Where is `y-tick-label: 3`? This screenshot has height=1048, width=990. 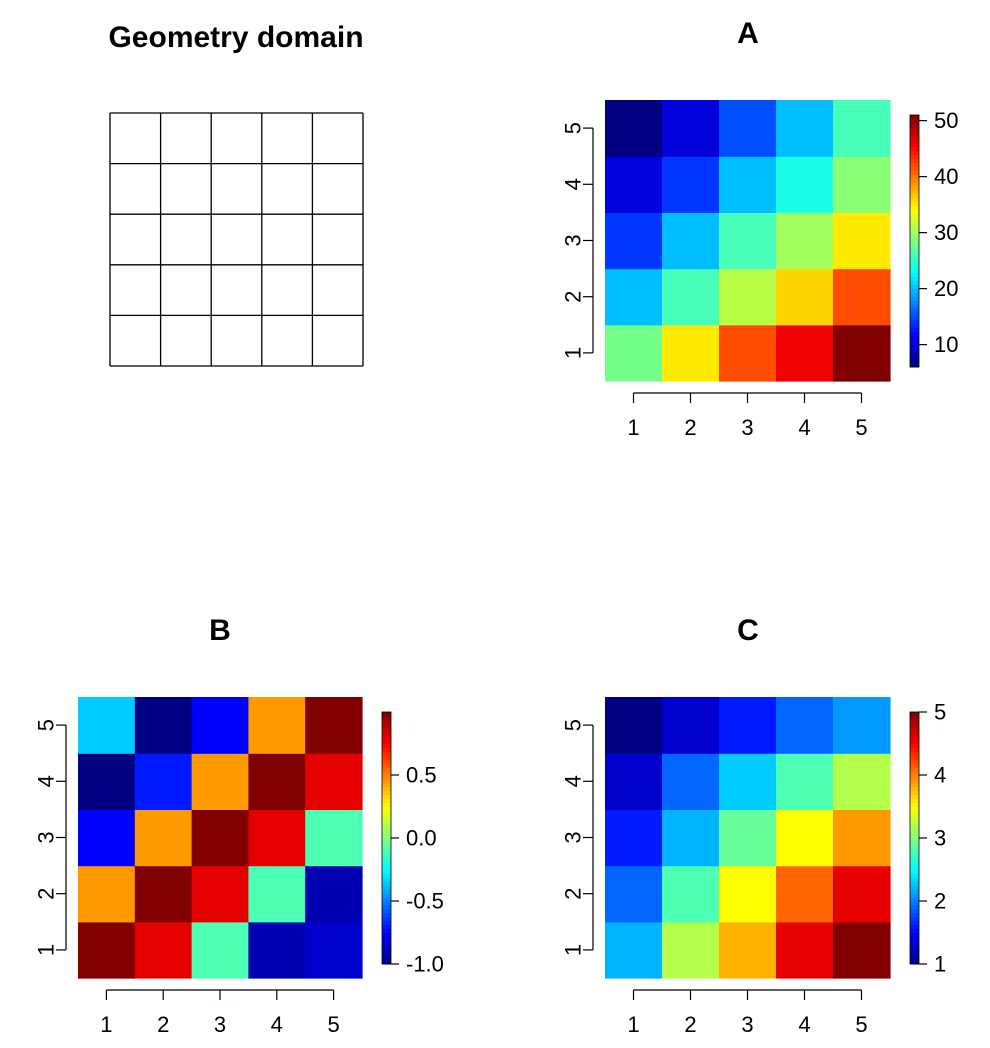
y-tick-label: 3 is located at coordinates (573, 240).